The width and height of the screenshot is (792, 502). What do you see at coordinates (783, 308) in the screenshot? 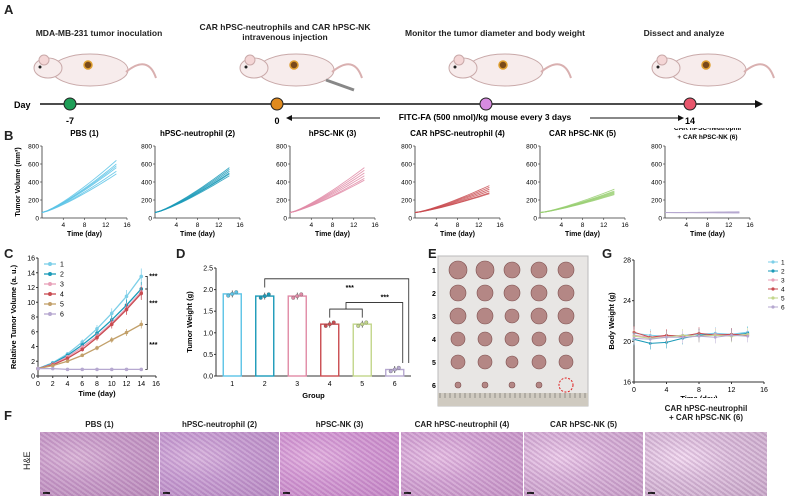
I see `legend-label-6: 6` at bounding box center [783, 308].